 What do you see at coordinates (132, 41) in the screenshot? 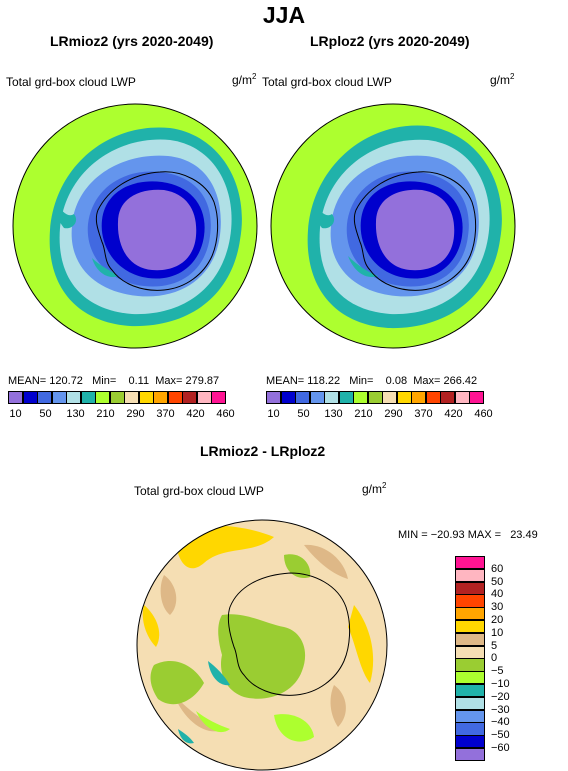
I see `panel-1-title: LRmioz2 (yrs 2020-2049)` at bounding box center [132, 41].